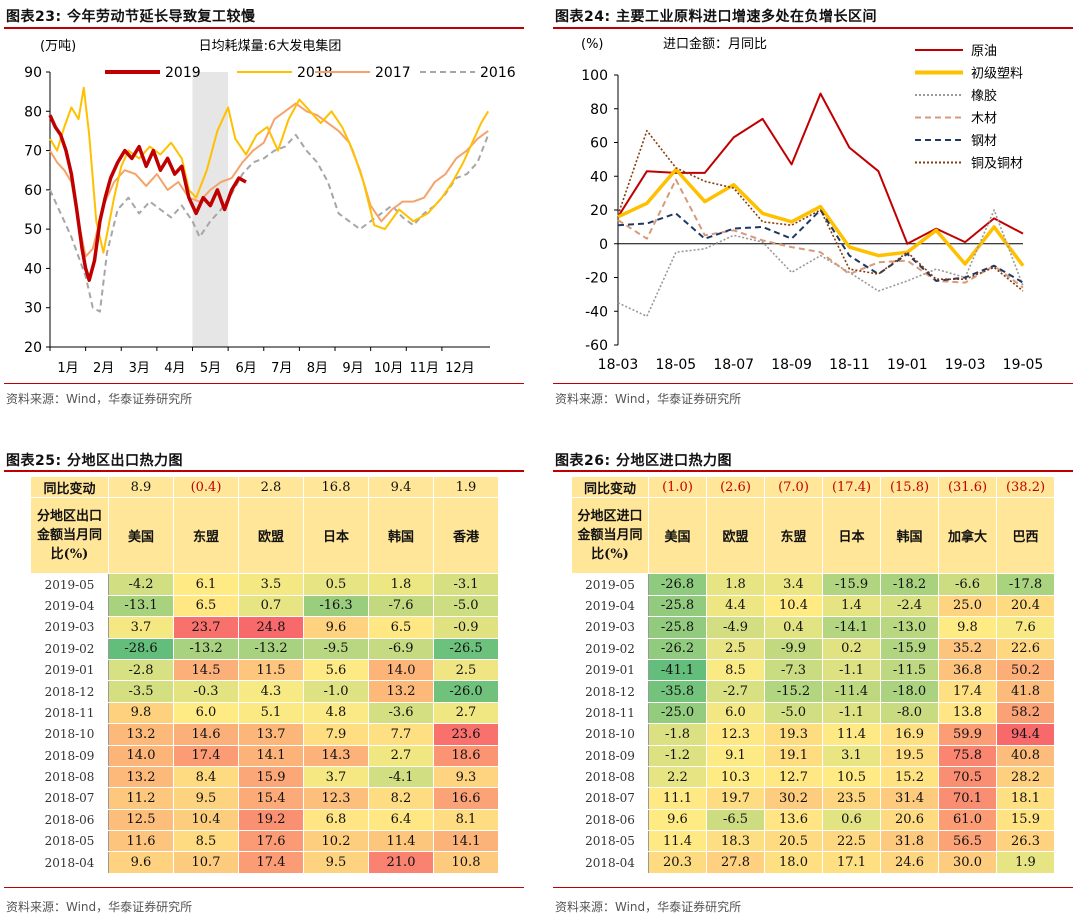  I want to click on heatmap-cell: 19.1, so click(793, 755).